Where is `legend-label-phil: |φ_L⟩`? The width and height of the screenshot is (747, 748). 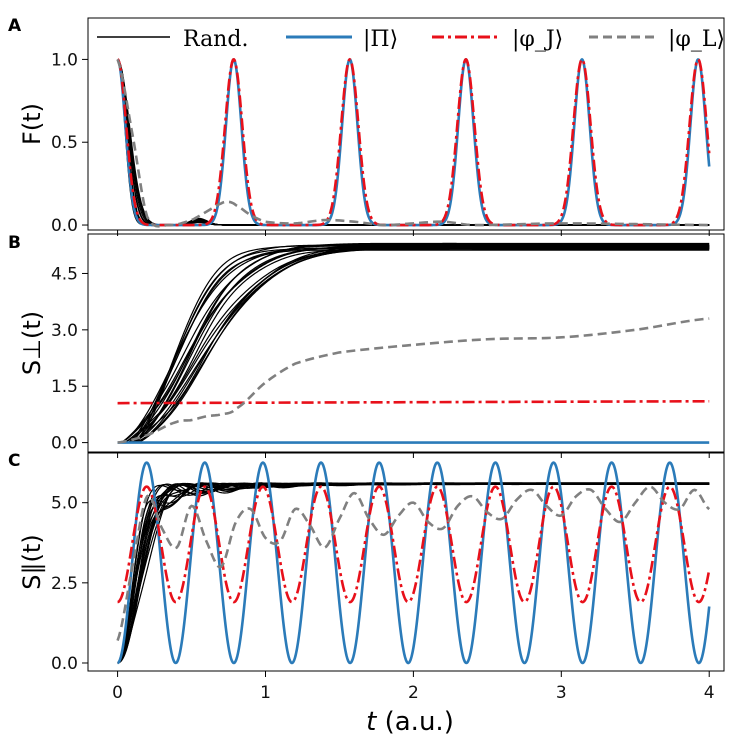
legend-label-phil: |φ_L⟩ is located at coordinates (696, 39).